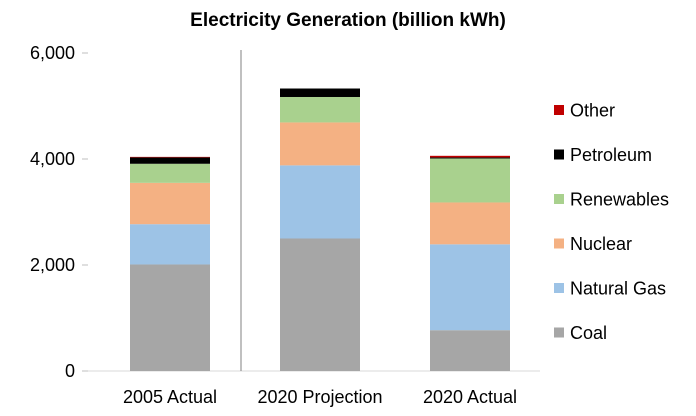 The width and height of the screenshot is (696, 416). Describe the element at coordinates (618, 289) in the screenshot. I see `legend-label: Natural Gas` at that location.